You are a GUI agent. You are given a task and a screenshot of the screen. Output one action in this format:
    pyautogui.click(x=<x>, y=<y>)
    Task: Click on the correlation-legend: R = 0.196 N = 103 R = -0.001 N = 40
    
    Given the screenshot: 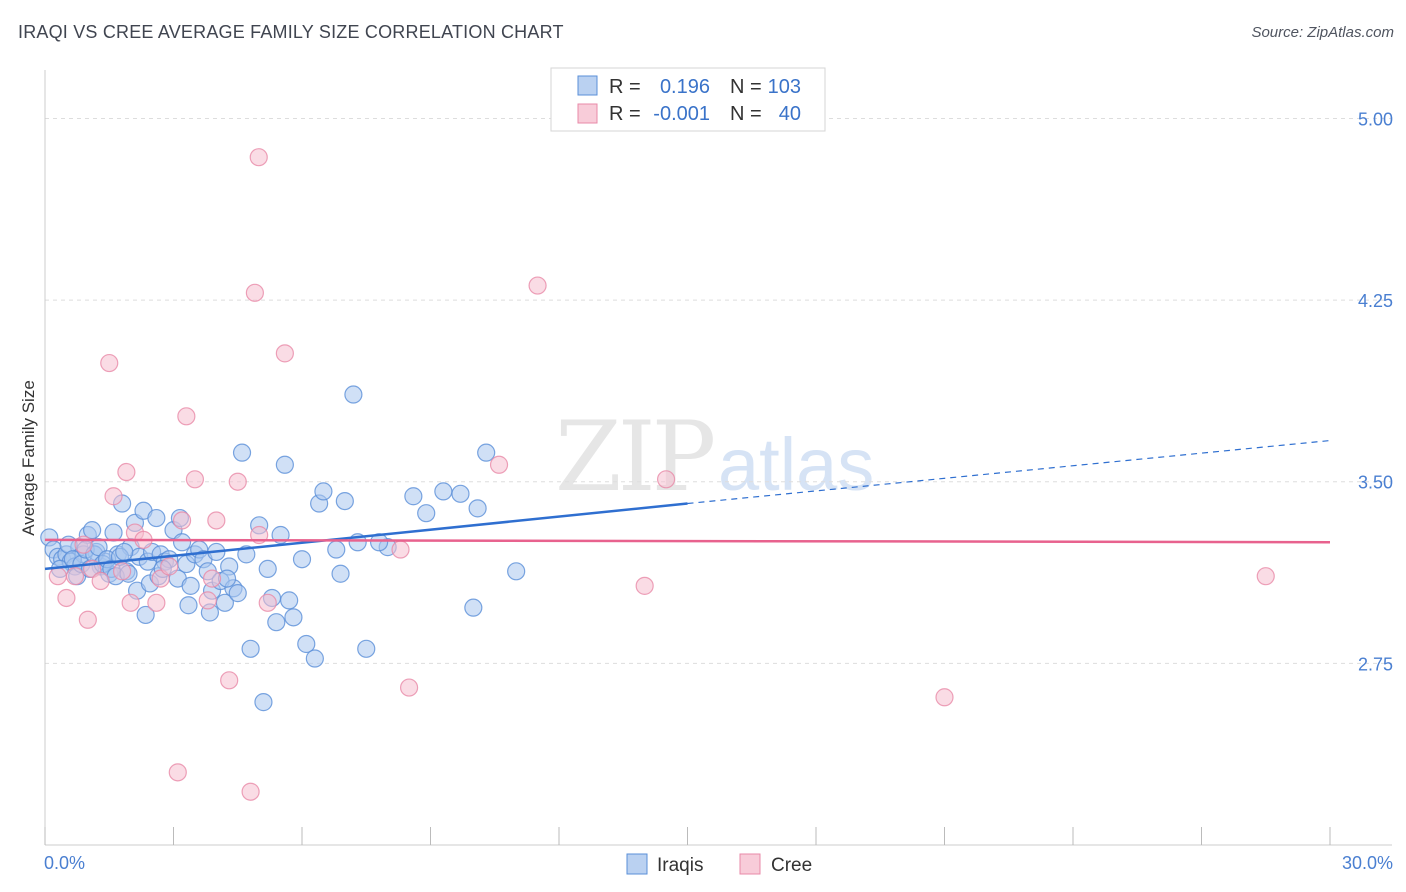 What is the action you would take?
    pyautogui.click(x=688, y=99)
    